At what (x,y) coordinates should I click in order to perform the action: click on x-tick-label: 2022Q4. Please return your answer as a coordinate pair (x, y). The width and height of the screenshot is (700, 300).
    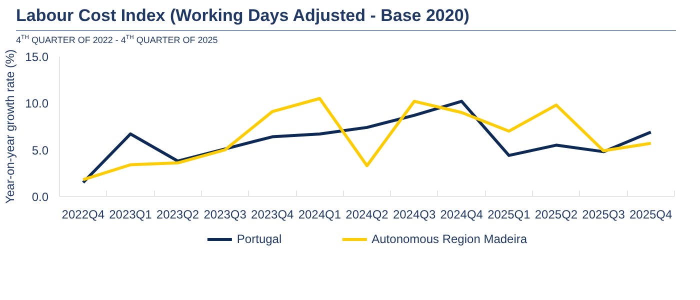
    Looking at the image, I should click on (83, 215).